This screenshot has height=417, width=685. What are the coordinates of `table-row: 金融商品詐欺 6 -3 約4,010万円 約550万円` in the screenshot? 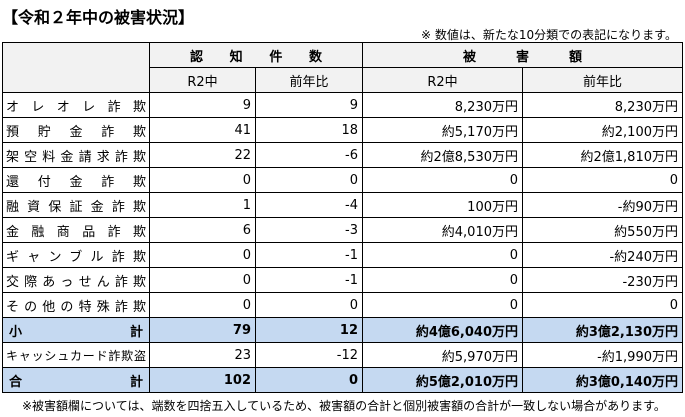 It's located at (342, 230).